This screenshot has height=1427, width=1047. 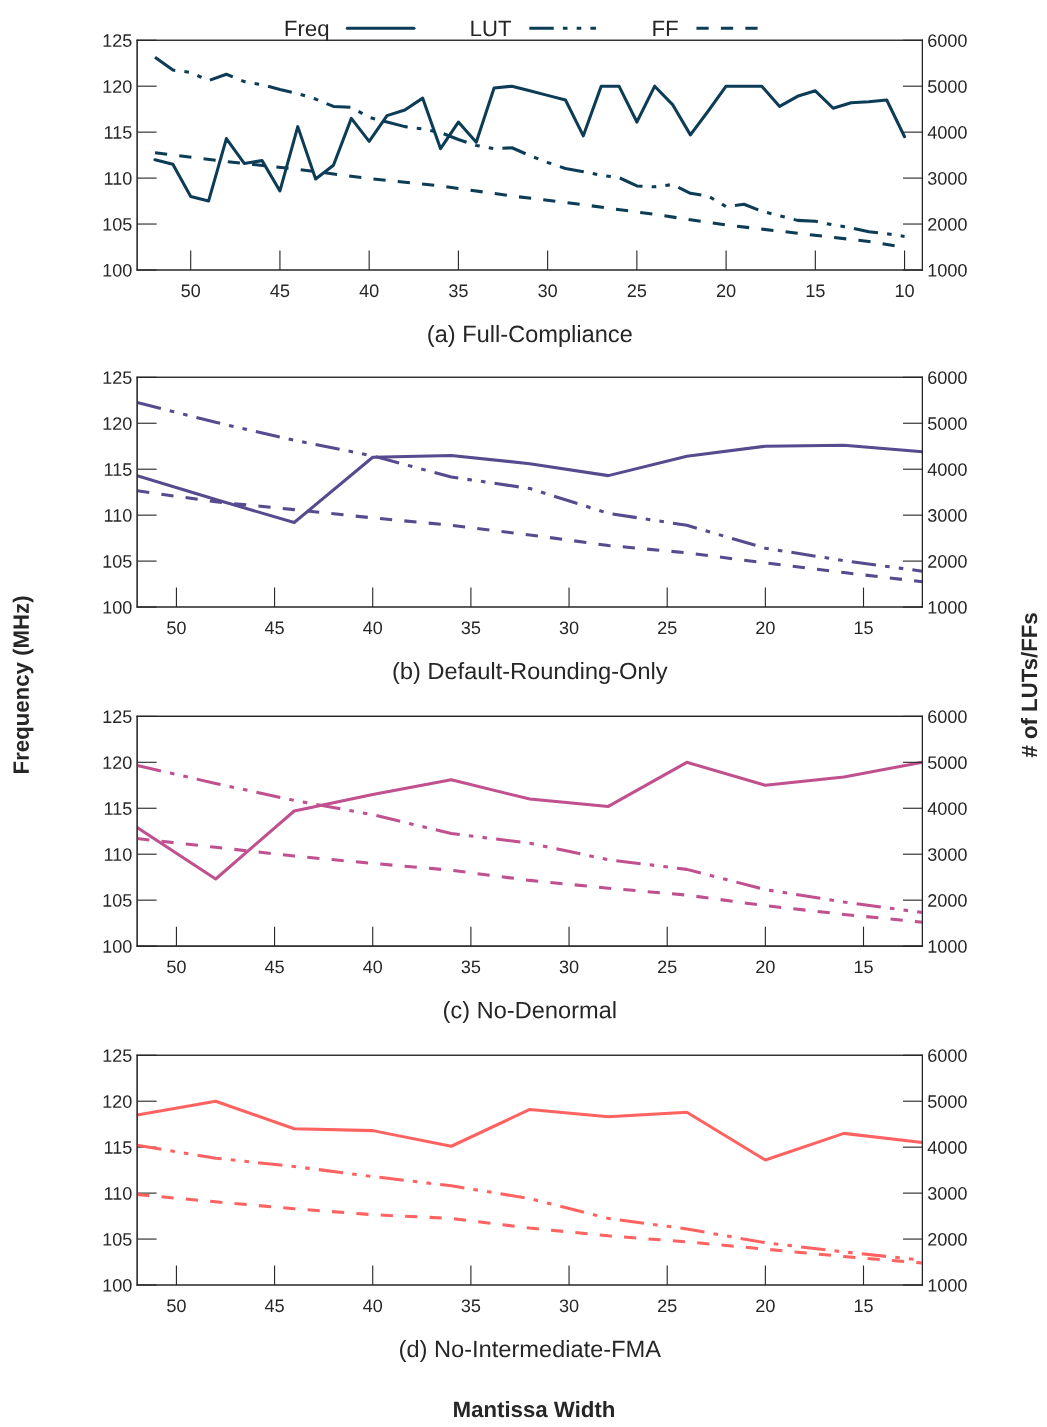 What do you see at coordinates (307, 30) in the screenshot?
I see `legend-label: Freq` at bounding box center [307, 30].